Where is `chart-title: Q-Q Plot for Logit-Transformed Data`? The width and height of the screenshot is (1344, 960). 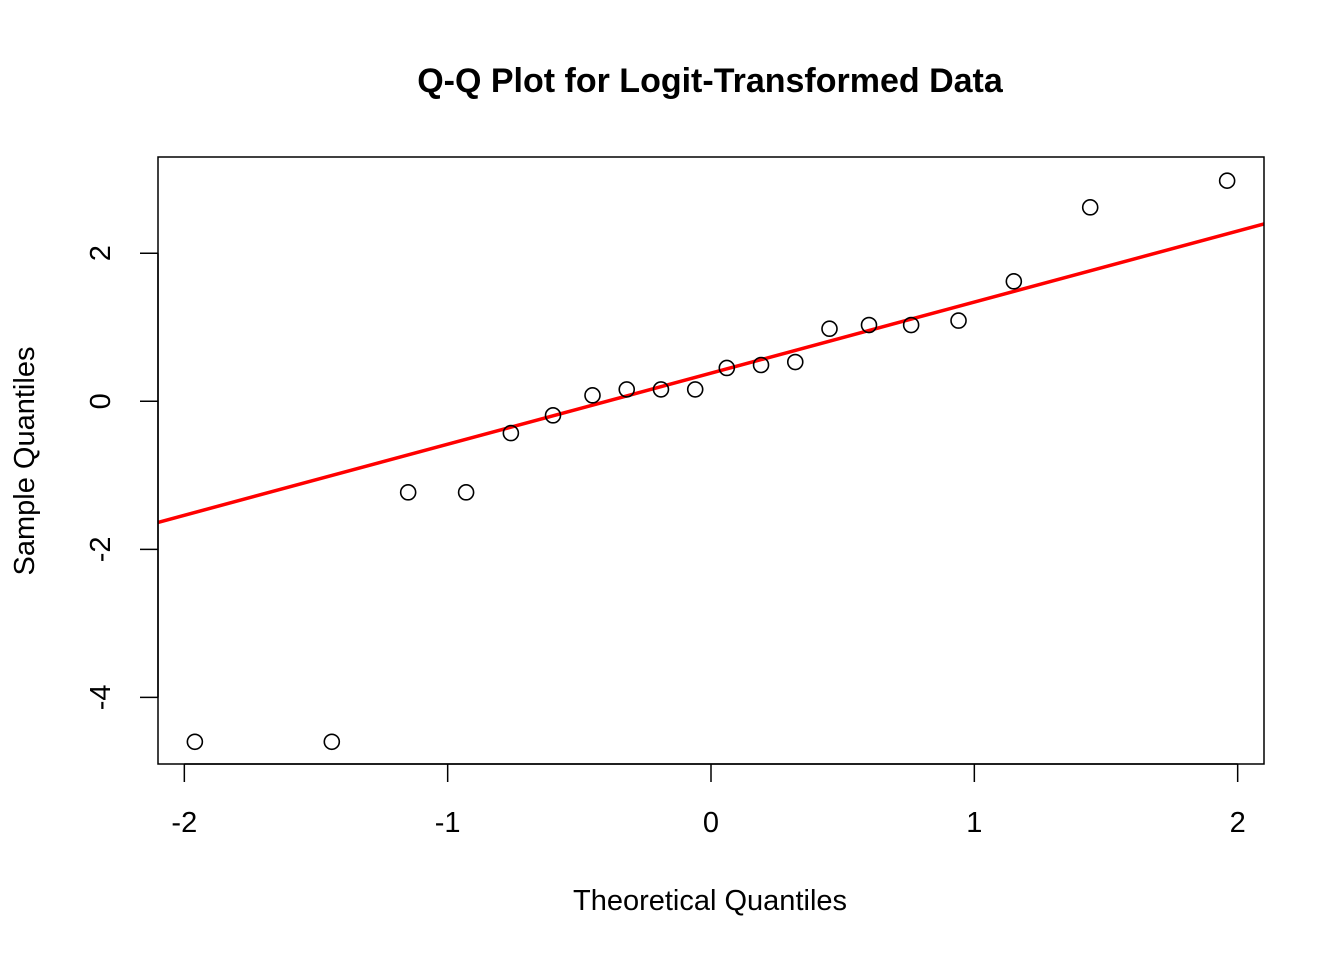 chart-title: Q-Q Plot for Logit-Transformed Data is located at coordinates (710, 81).